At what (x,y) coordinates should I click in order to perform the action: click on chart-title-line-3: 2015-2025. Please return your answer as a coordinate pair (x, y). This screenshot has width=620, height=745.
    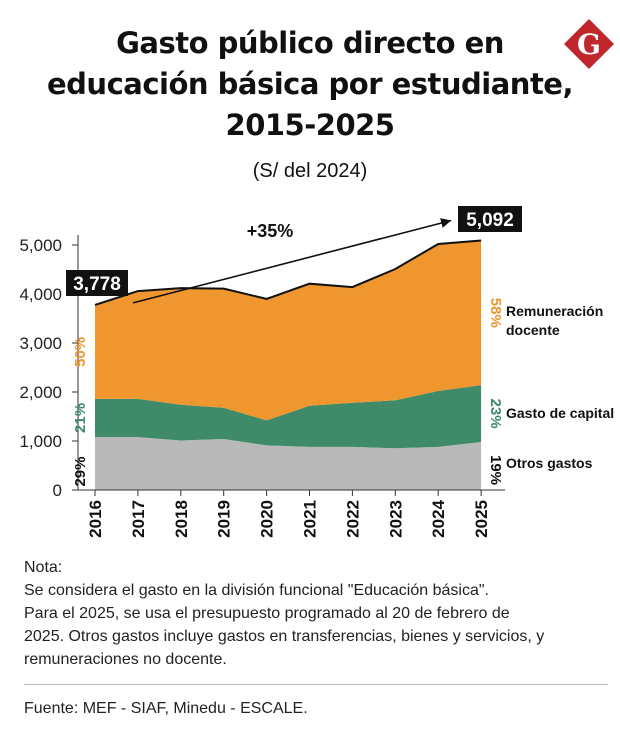
    Looking at the image, I should click on (310, 125).